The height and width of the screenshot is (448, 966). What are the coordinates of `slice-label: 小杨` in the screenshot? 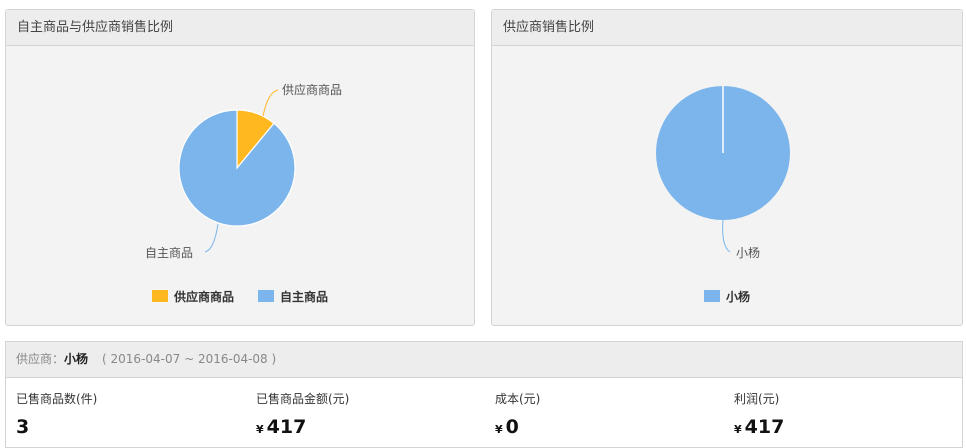 It's located at (748, 252).